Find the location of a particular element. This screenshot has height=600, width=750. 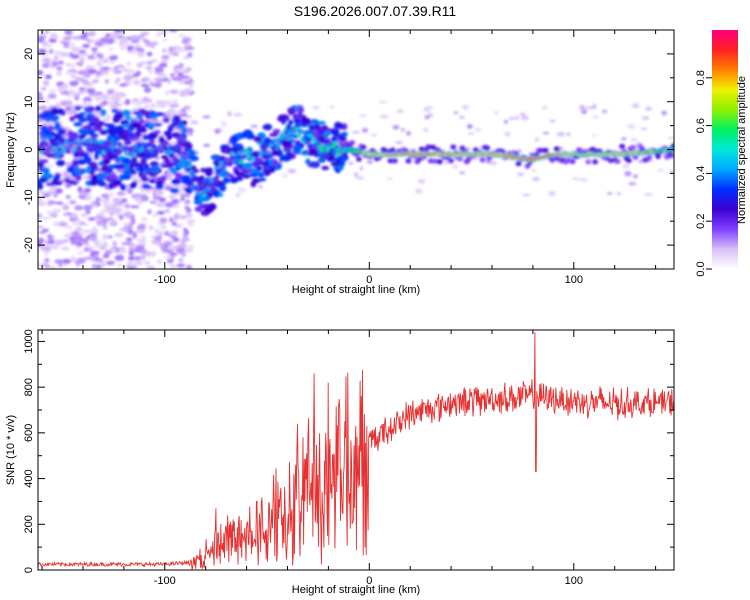

y-tick-label: 400 is located at coordinates (29, 478).